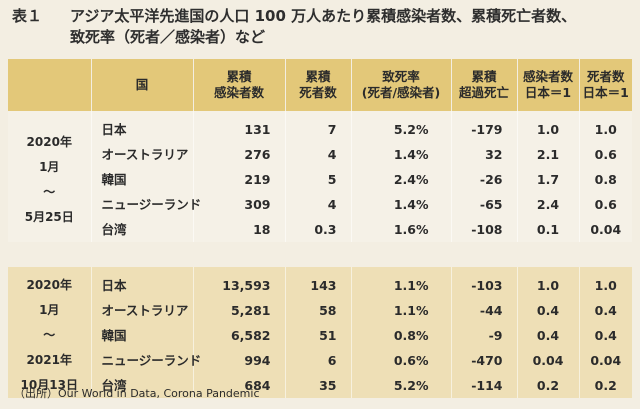  I want to click on cell-deaths: 58, so click(318, 310).